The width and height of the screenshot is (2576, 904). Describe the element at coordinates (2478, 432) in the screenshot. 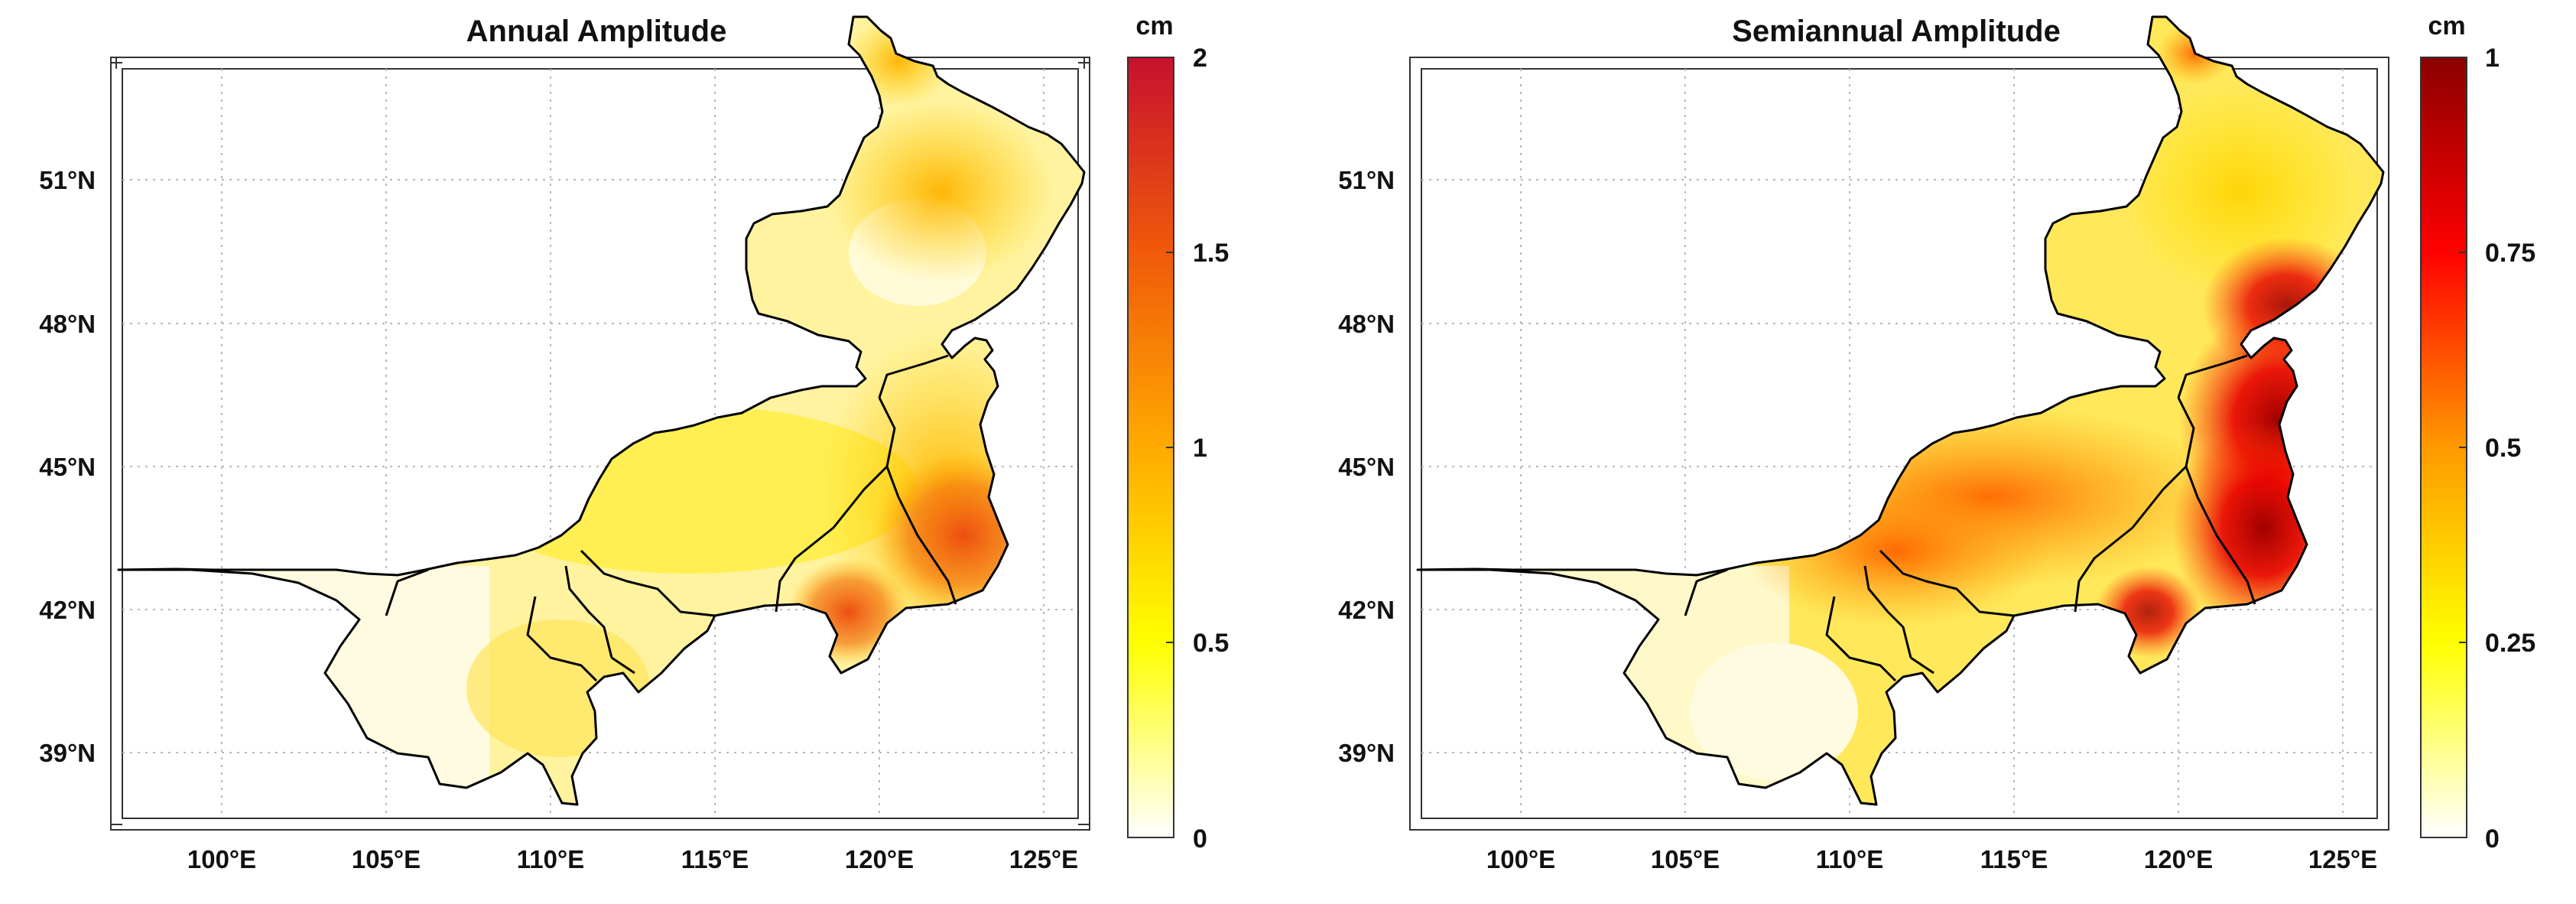

I see `colorbar: cm 0 0.25 0.5 0.75 1` at that location.